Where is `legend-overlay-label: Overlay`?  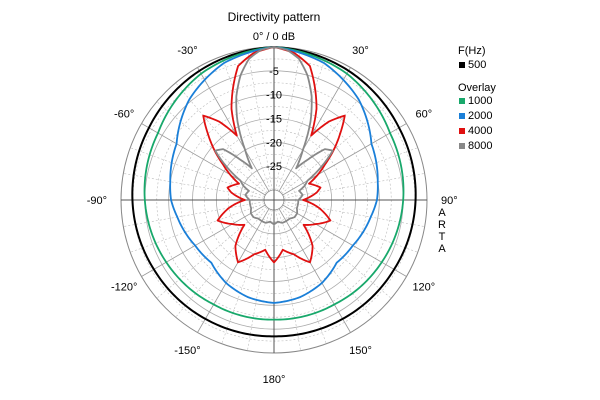 legend-overlay-label: Overlay is located at coordinates (477, 88).